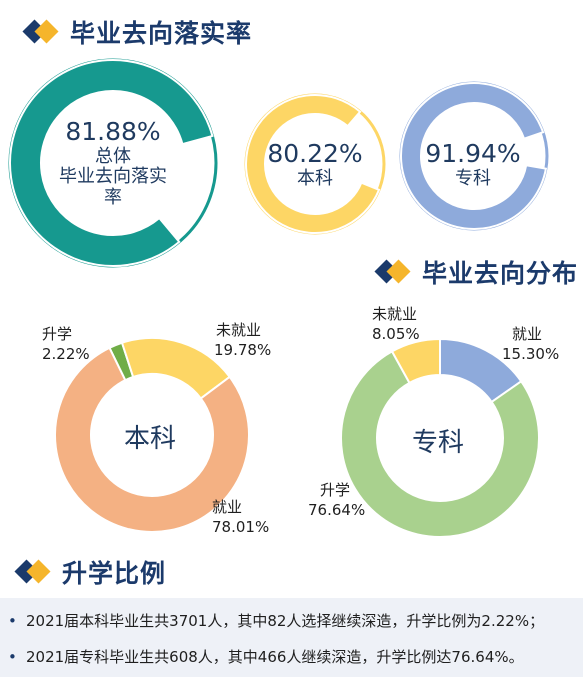  Describe the element at coordinates (531, 354) in the screenshot. I see `junior-employed-value: 15.30%` at that location.